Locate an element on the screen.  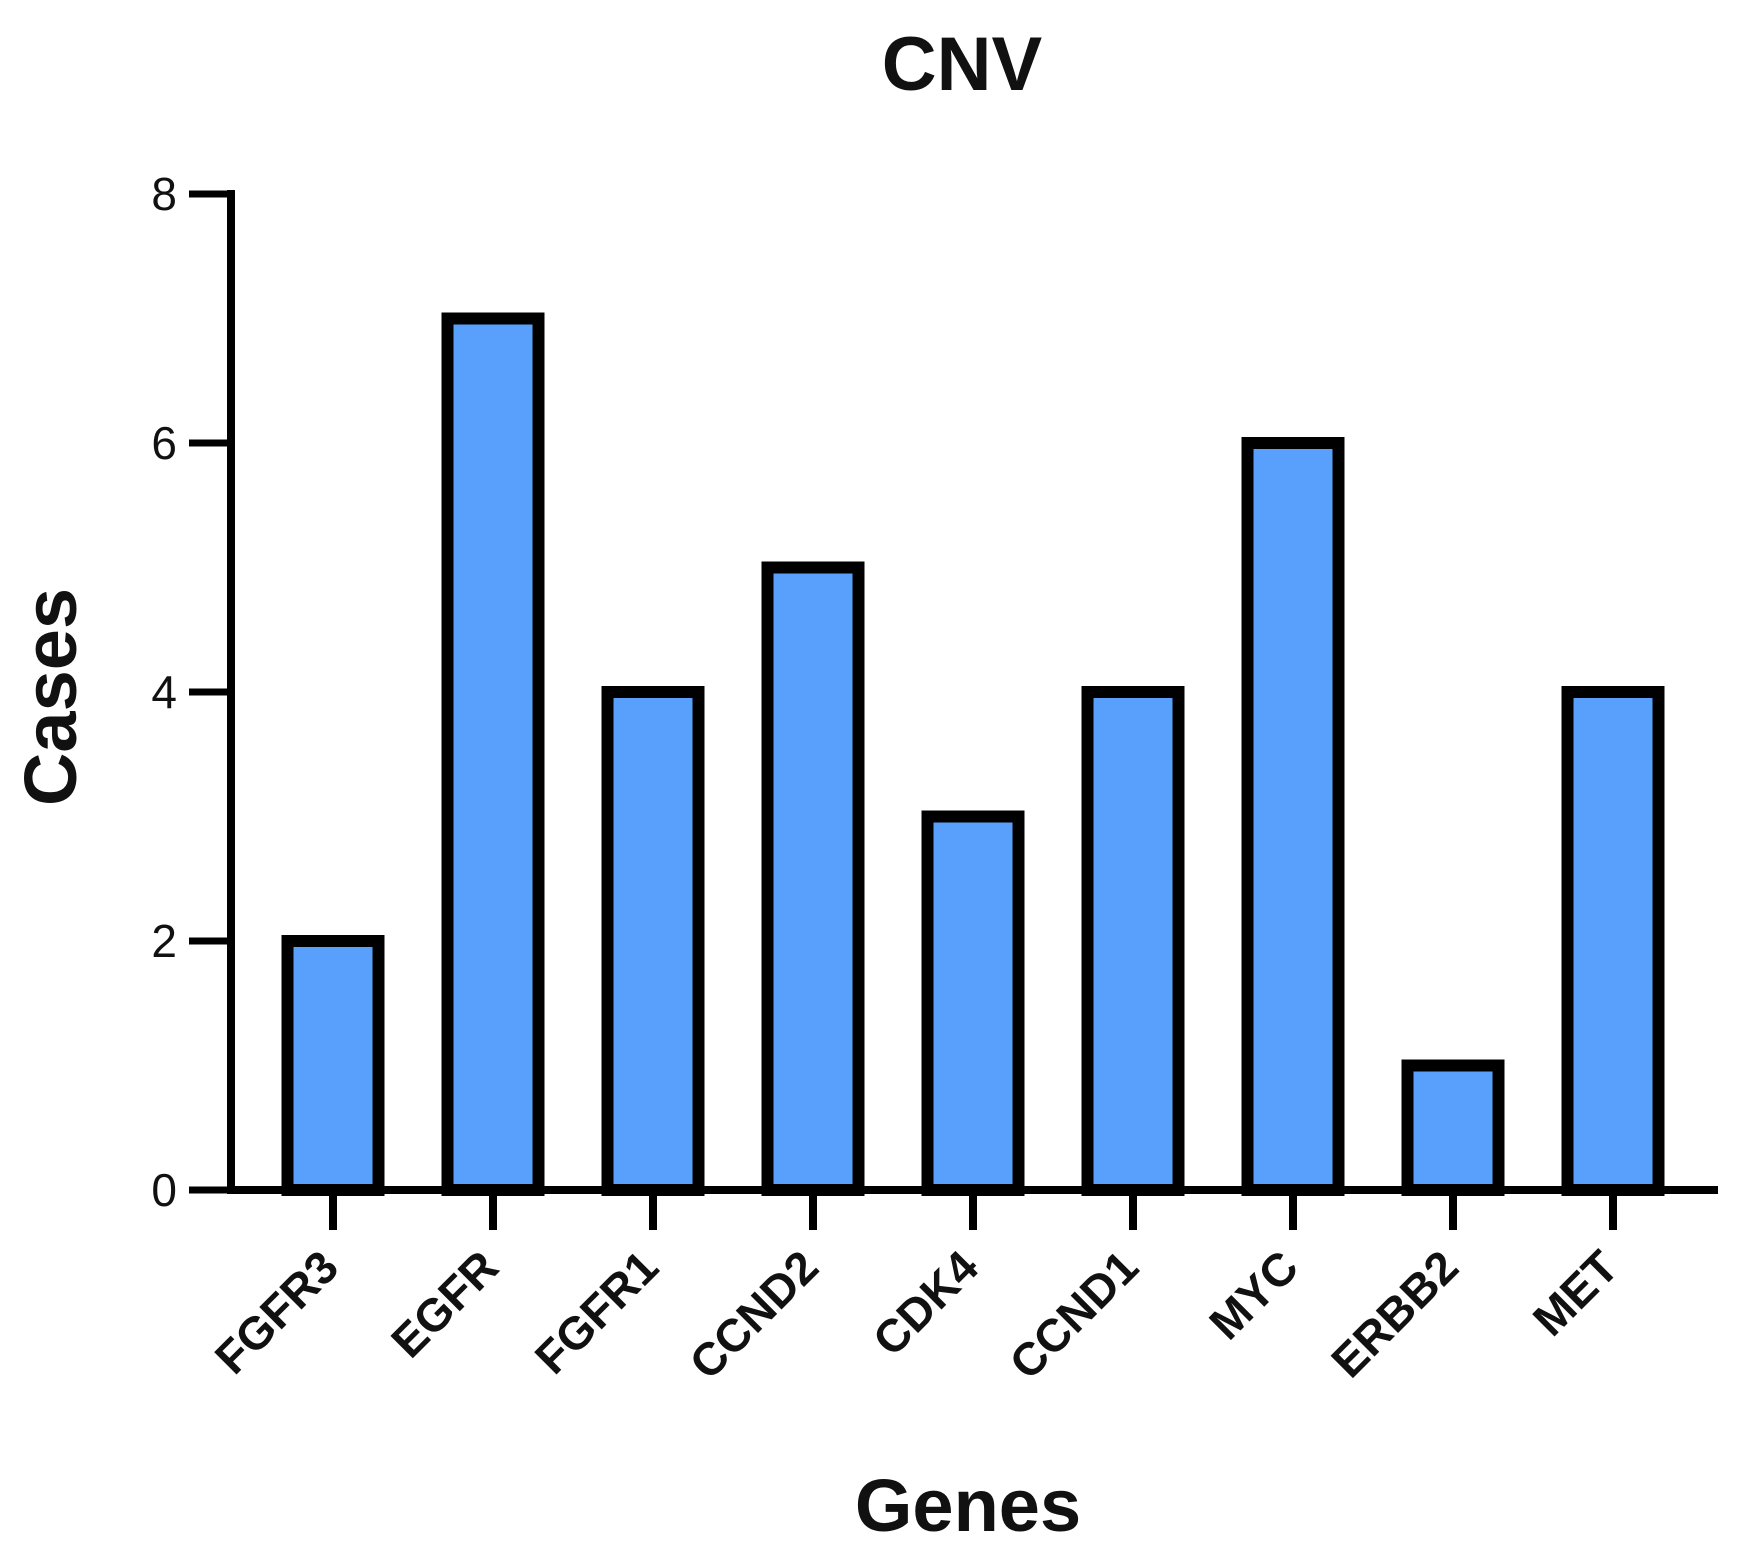
x-tick-label: CCND1 is located at coordinates (1073, 1314).